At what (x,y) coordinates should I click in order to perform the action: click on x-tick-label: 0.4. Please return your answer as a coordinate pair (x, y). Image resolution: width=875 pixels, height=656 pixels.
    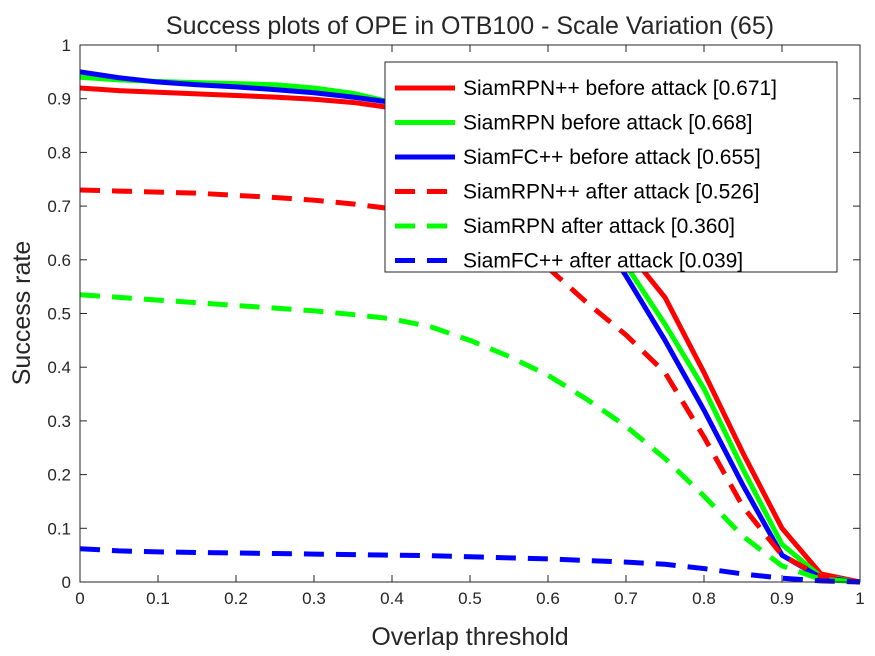
    Looking at the image, I should click on (392, 598).